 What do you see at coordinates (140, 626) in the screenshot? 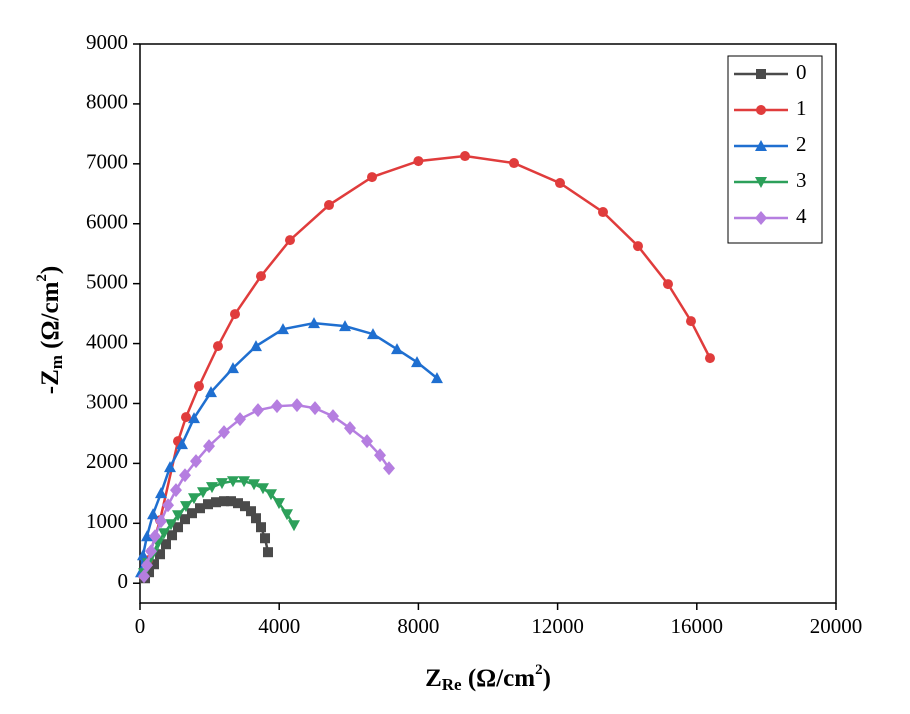
I see `x-tick-label: 0` at bounding box center [140, 626].